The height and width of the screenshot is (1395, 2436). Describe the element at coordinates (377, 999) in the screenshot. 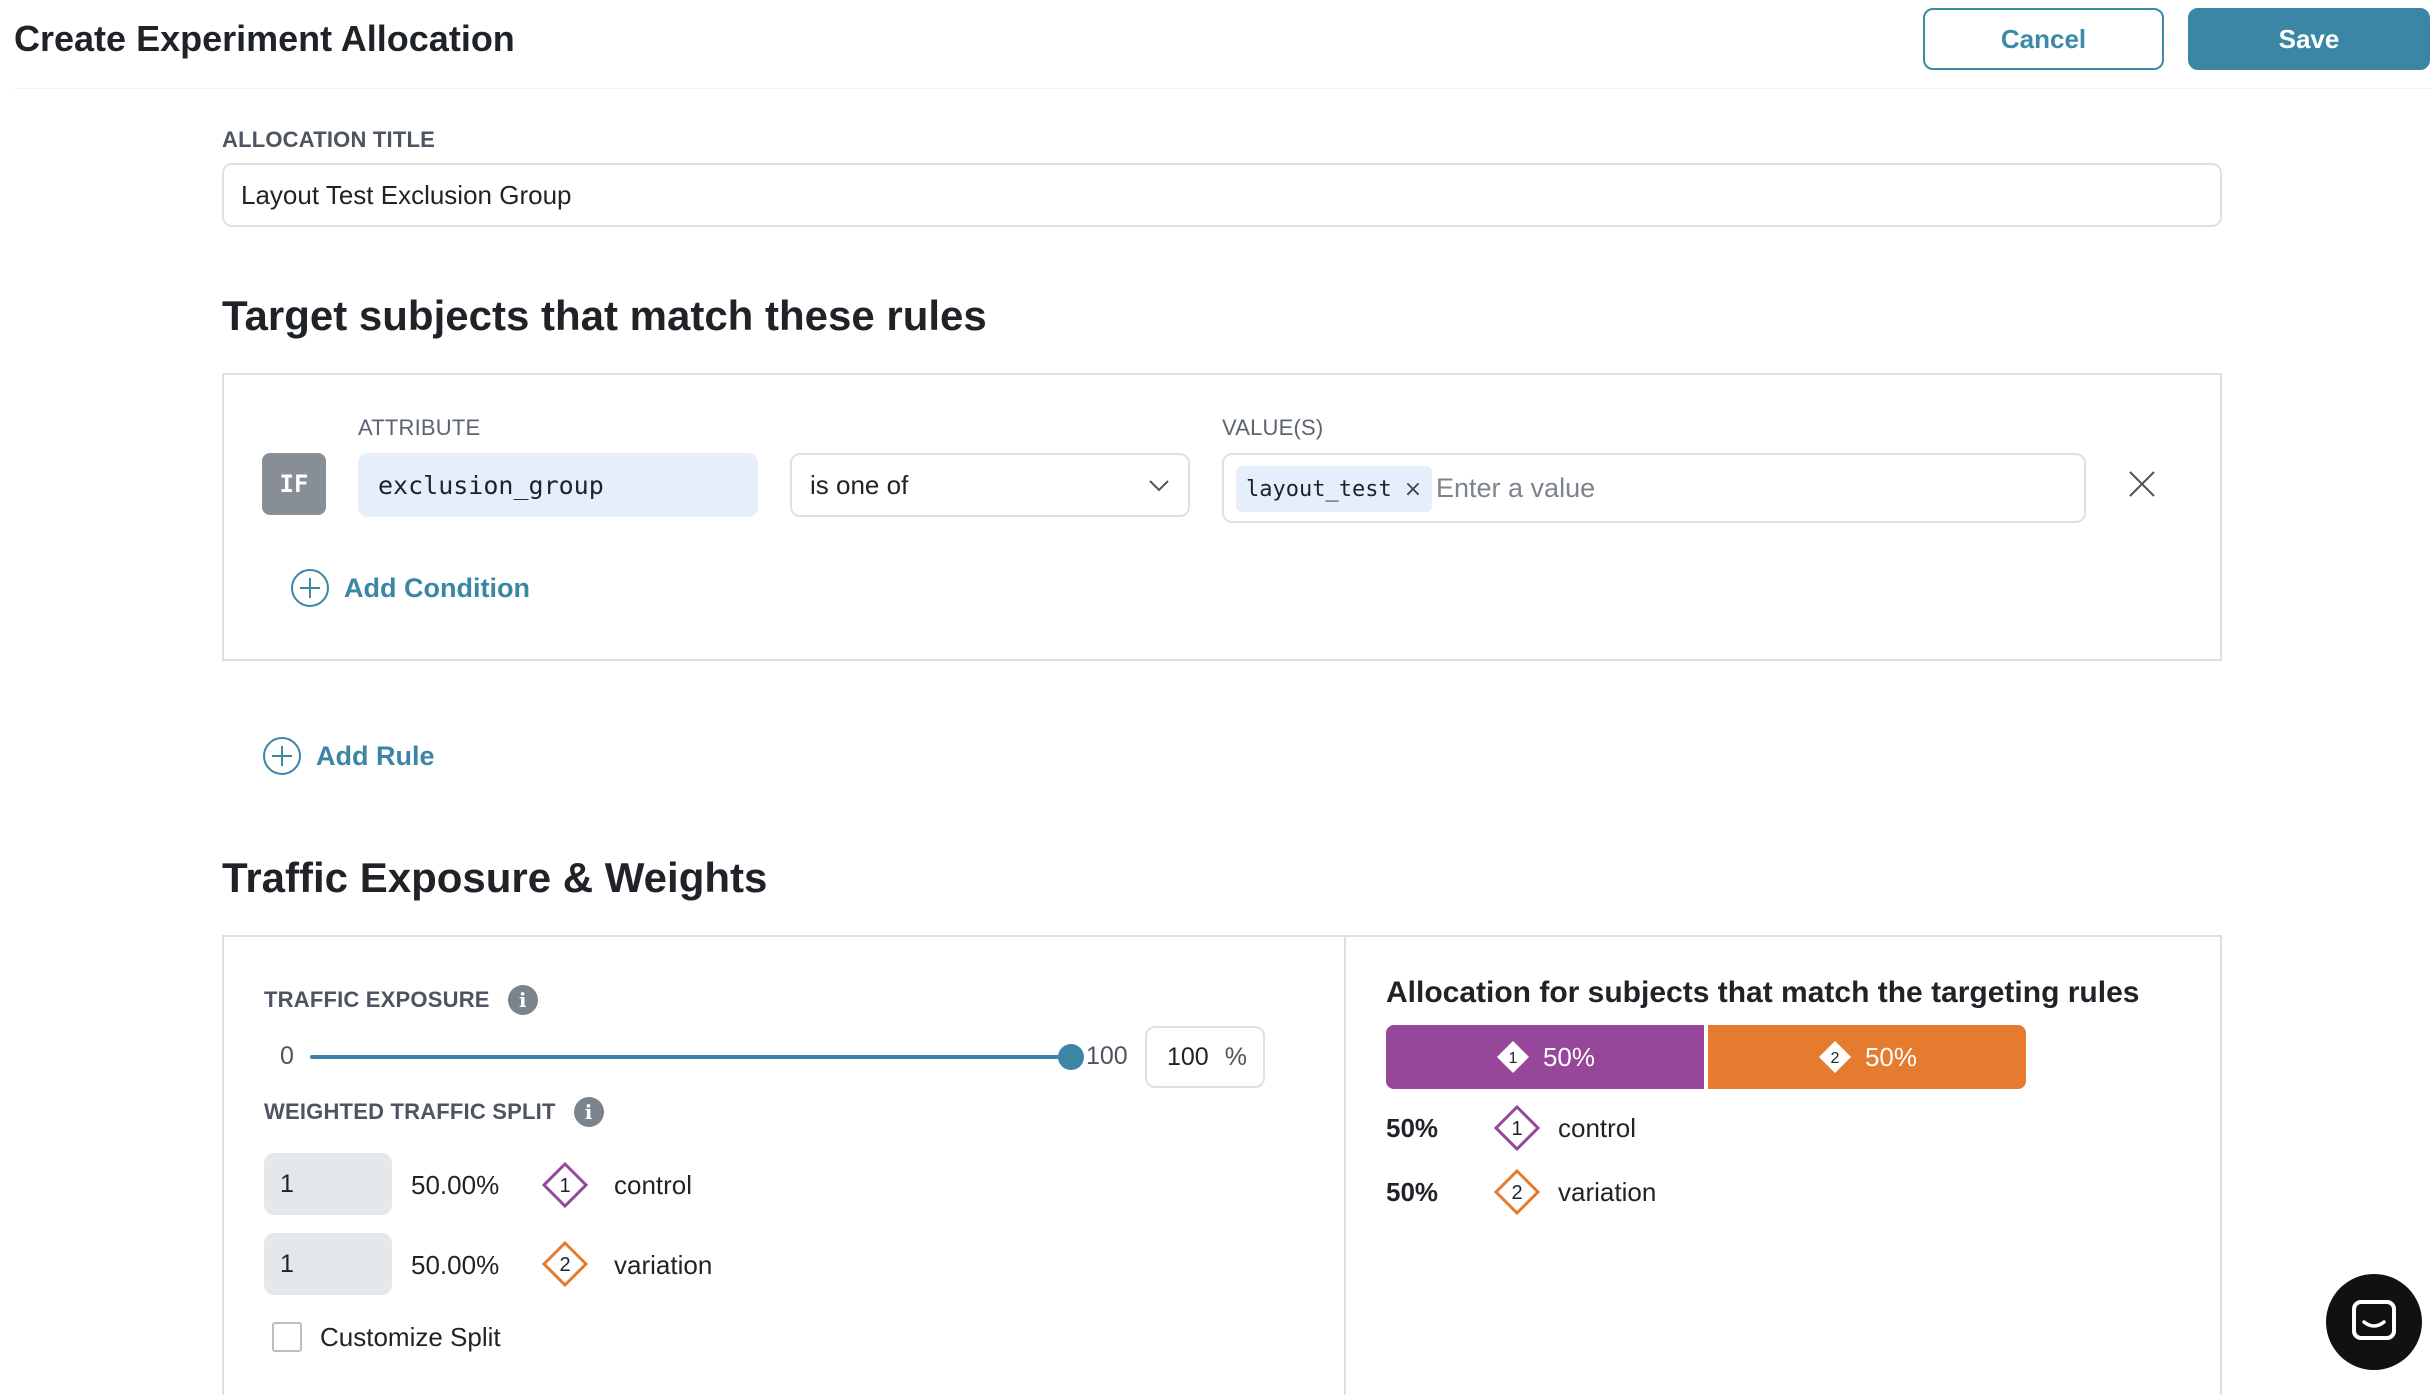

I see `traffic-exposure-label: TRAFFIC EXPOSURE` at that location.